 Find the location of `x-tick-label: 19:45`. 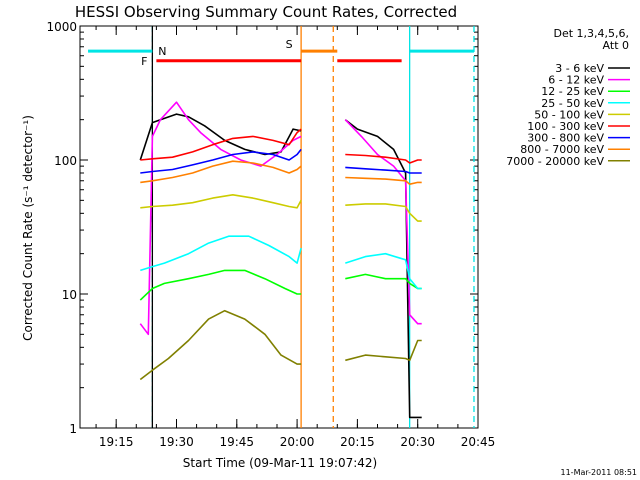

x-tick-label: 19:45 is located at coordinates (236, 442).